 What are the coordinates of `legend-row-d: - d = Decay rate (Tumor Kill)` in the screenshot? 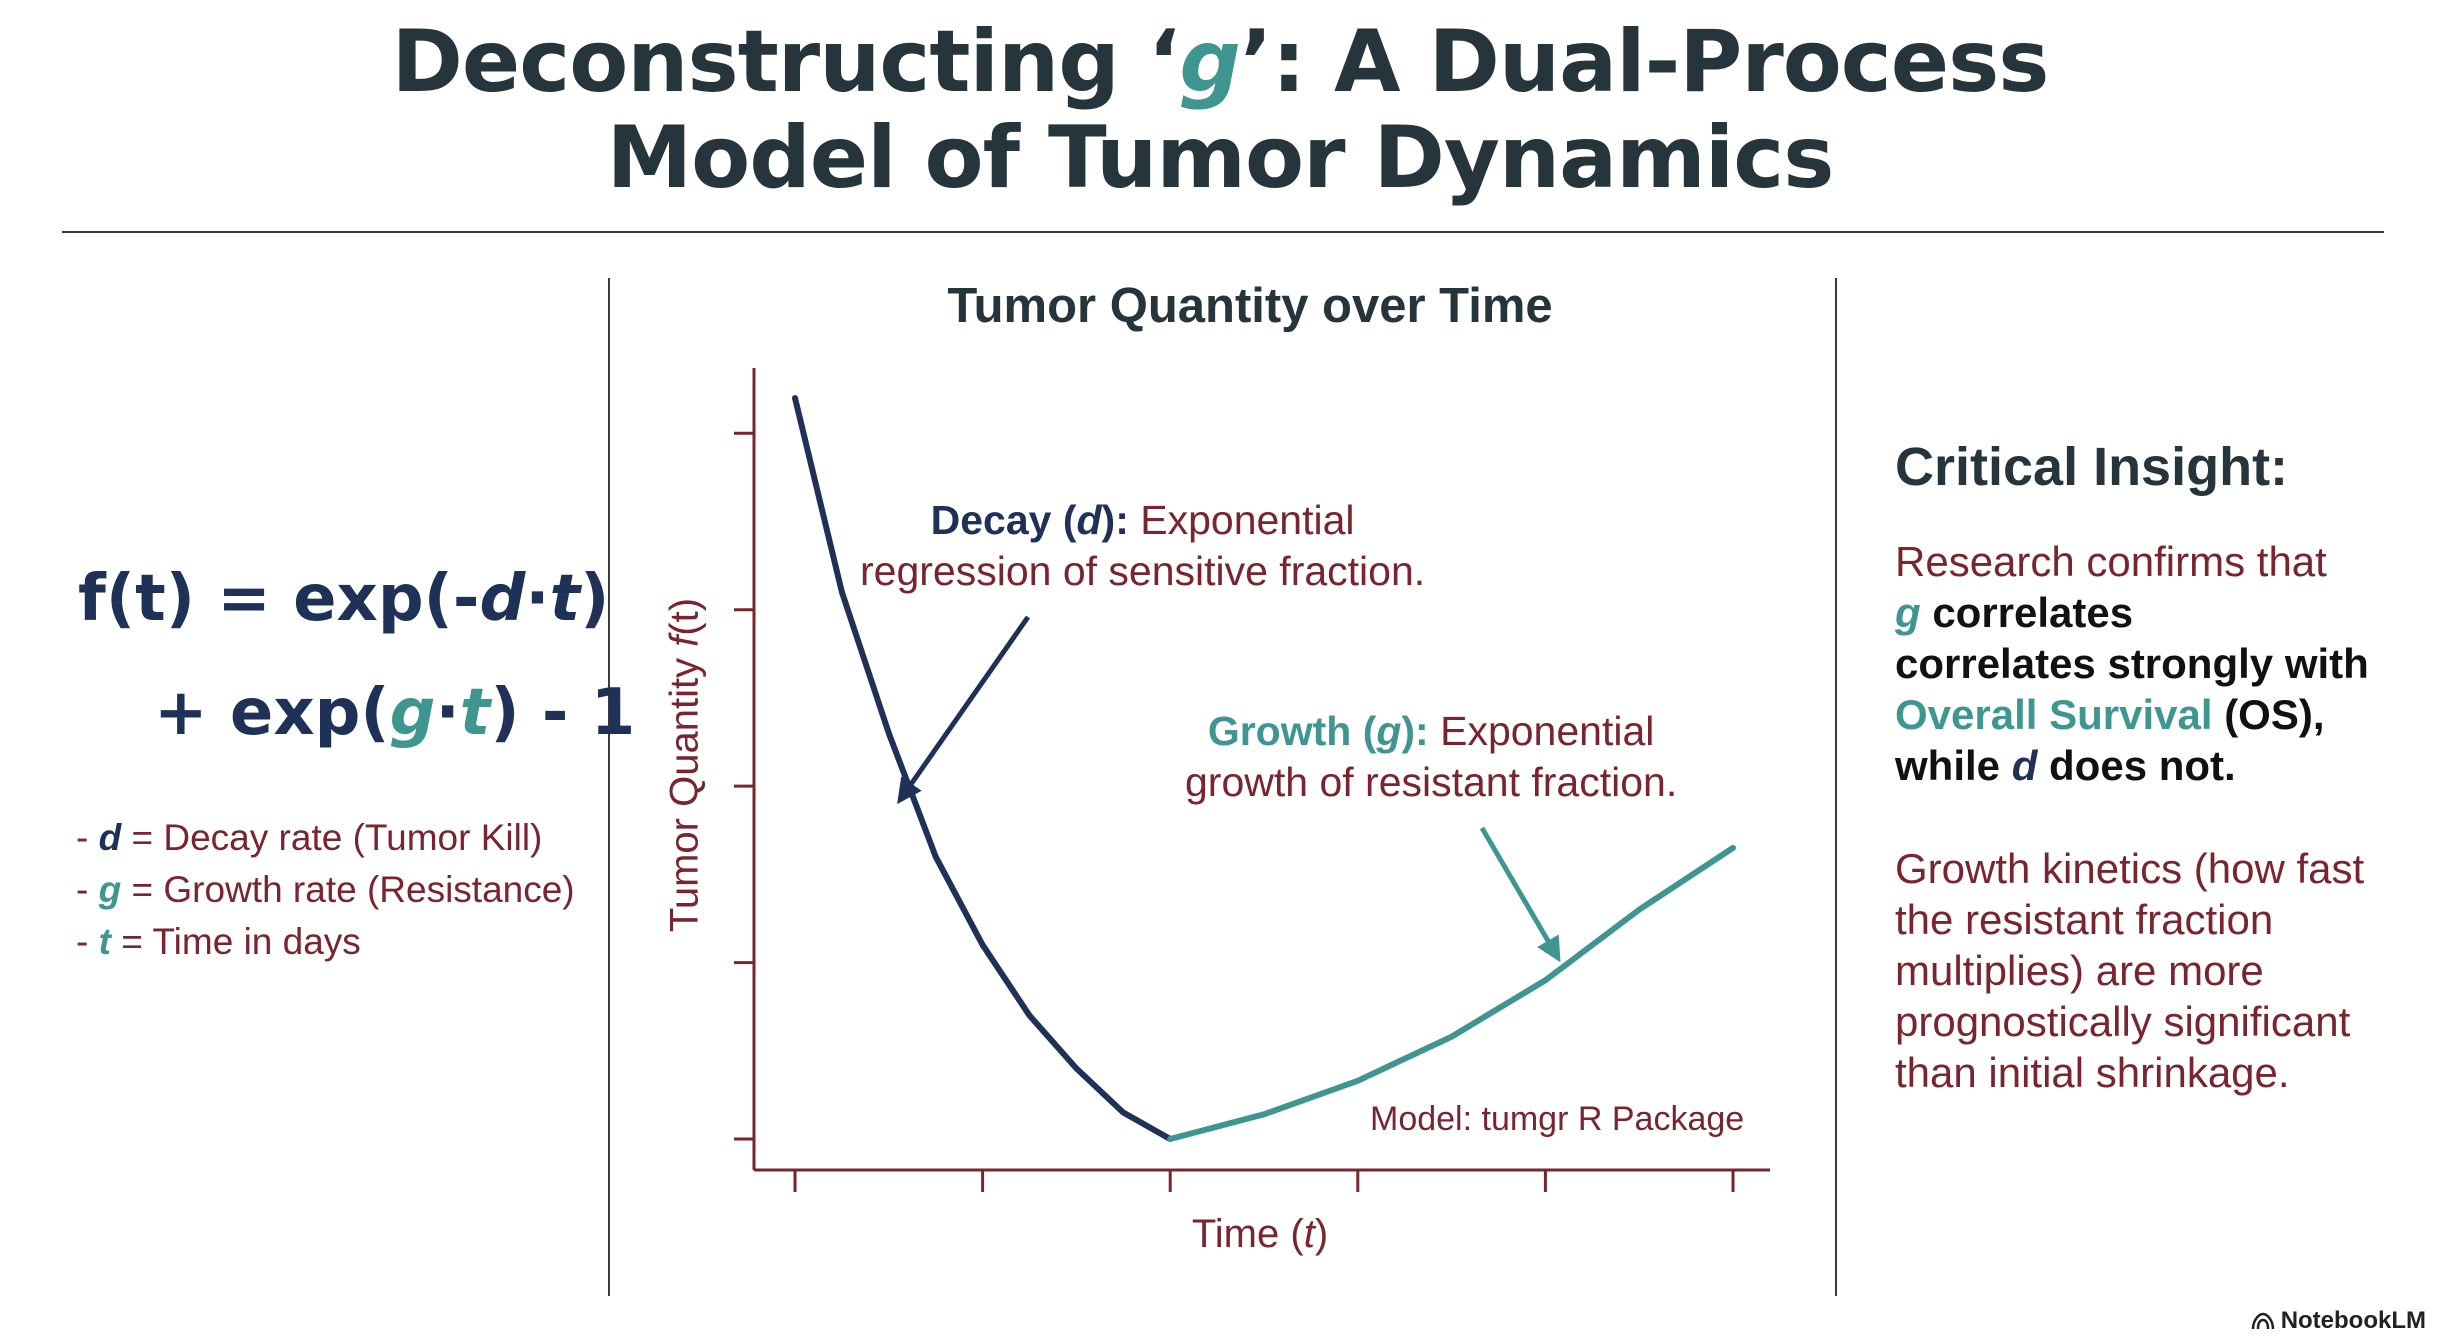 It's located at (309, 837).